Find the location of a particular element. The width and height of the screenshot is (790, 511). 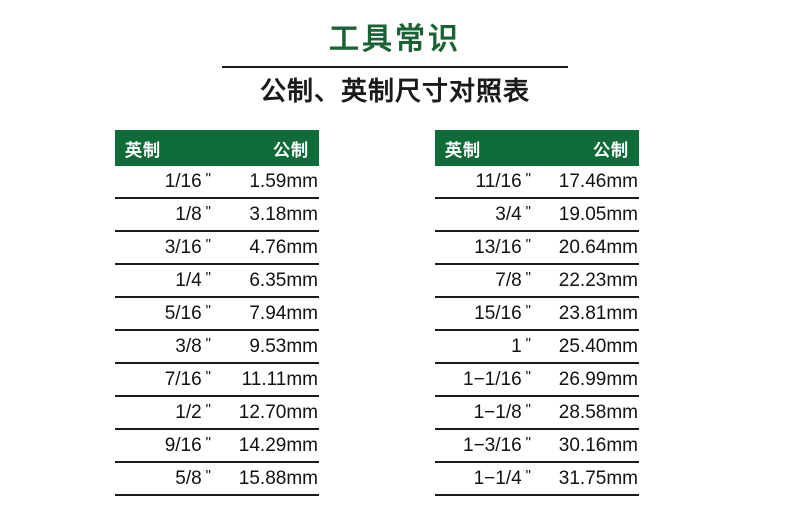

right-table-head: 英制 公制 is located at coordinates (537, 148).